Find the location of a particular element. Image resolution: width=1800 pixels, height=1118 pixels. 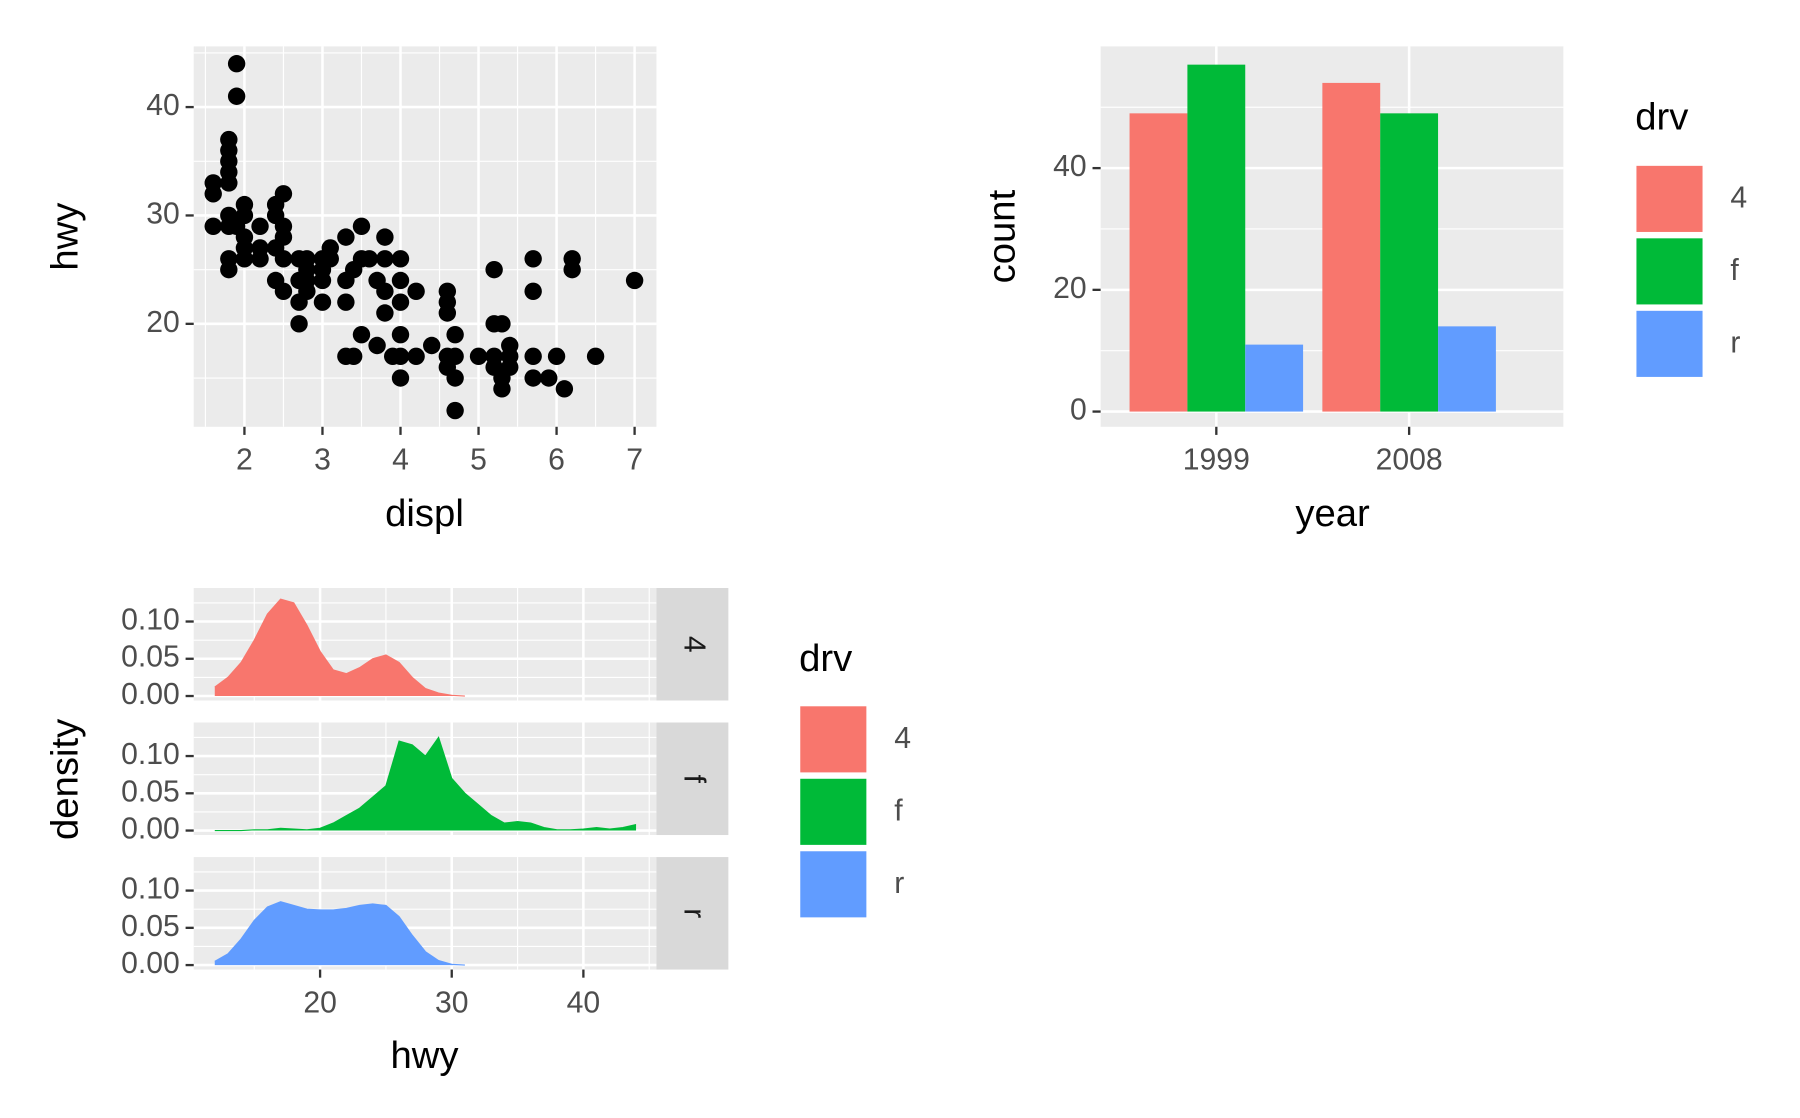

y-tick-label: 0 is located at coordinates (1078, 410).